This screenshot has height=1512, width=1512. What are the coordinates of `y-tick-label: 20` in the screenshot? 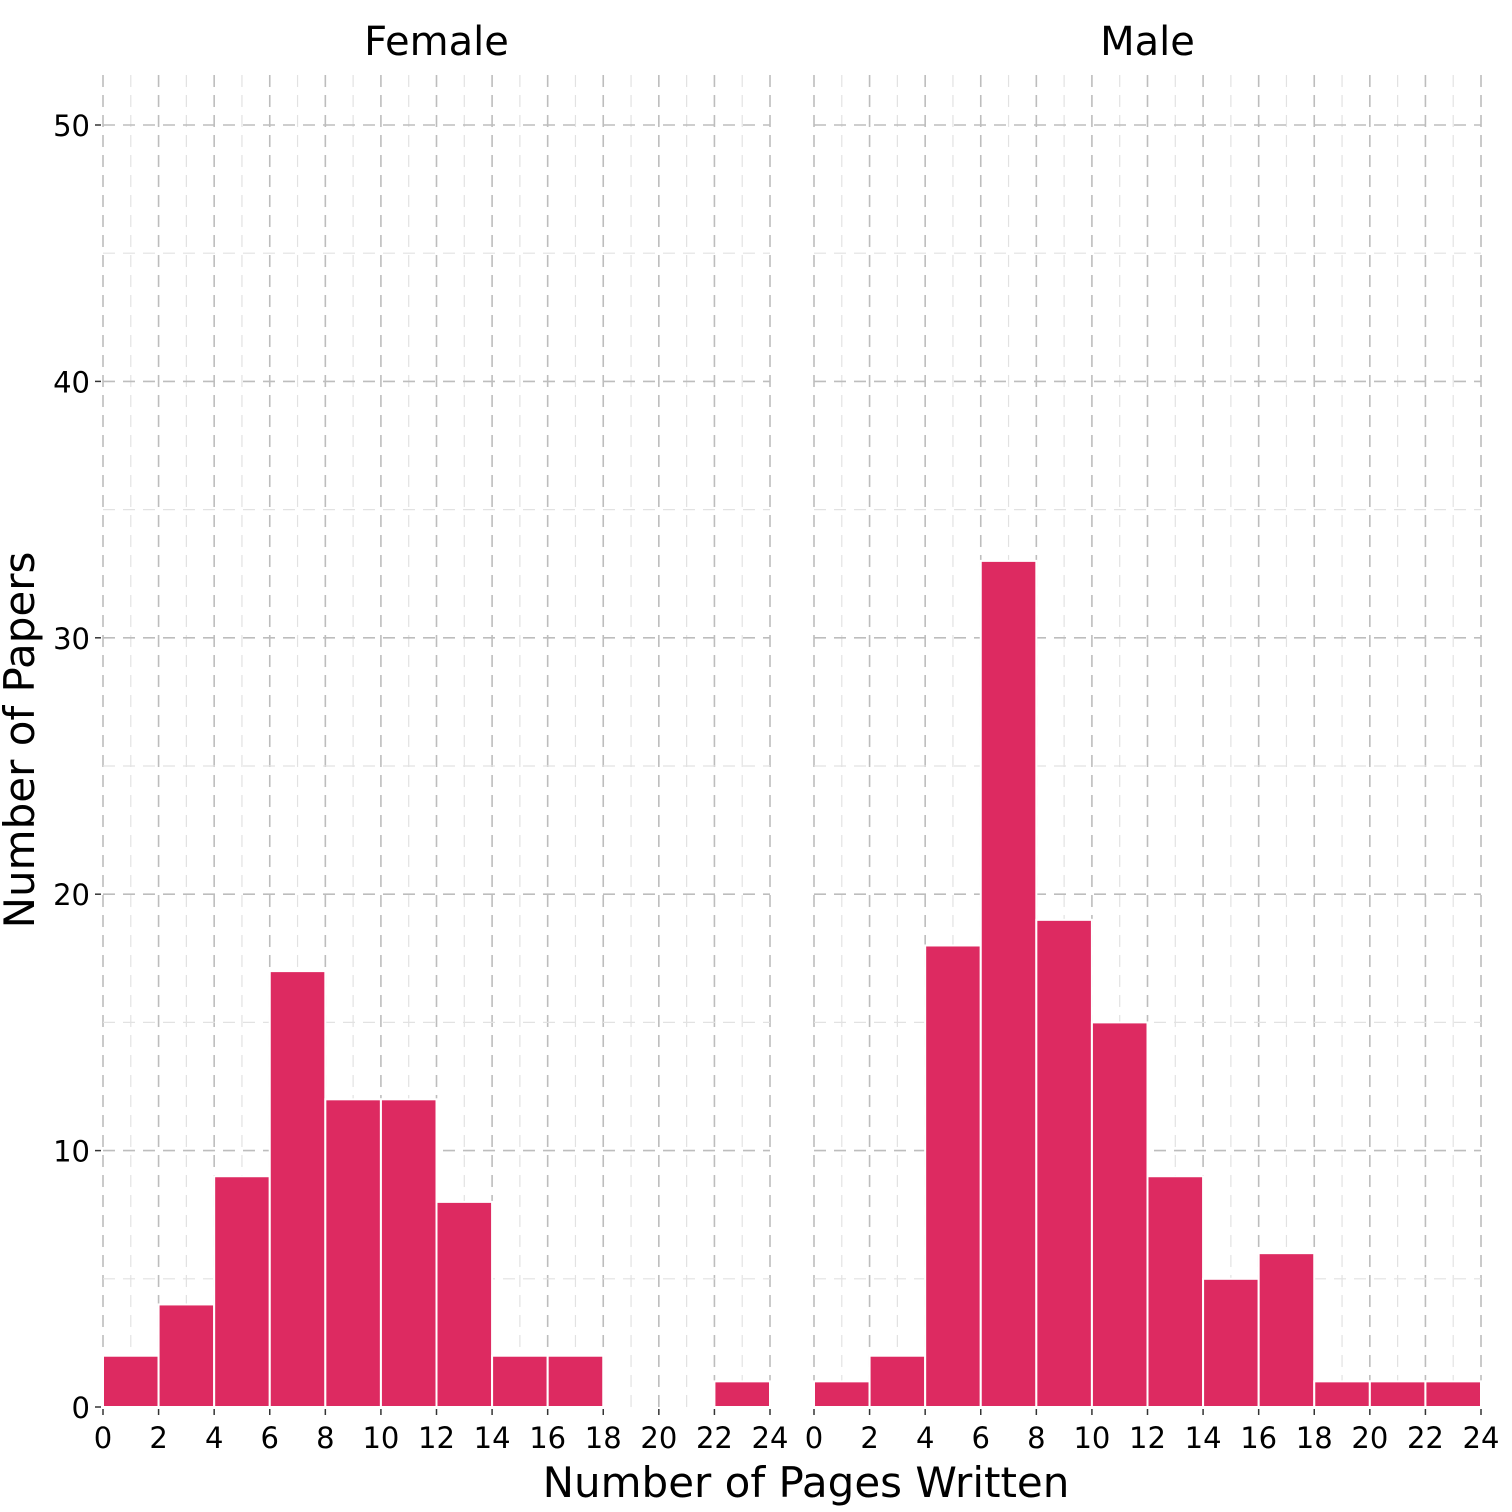 It's located at (71, 895).